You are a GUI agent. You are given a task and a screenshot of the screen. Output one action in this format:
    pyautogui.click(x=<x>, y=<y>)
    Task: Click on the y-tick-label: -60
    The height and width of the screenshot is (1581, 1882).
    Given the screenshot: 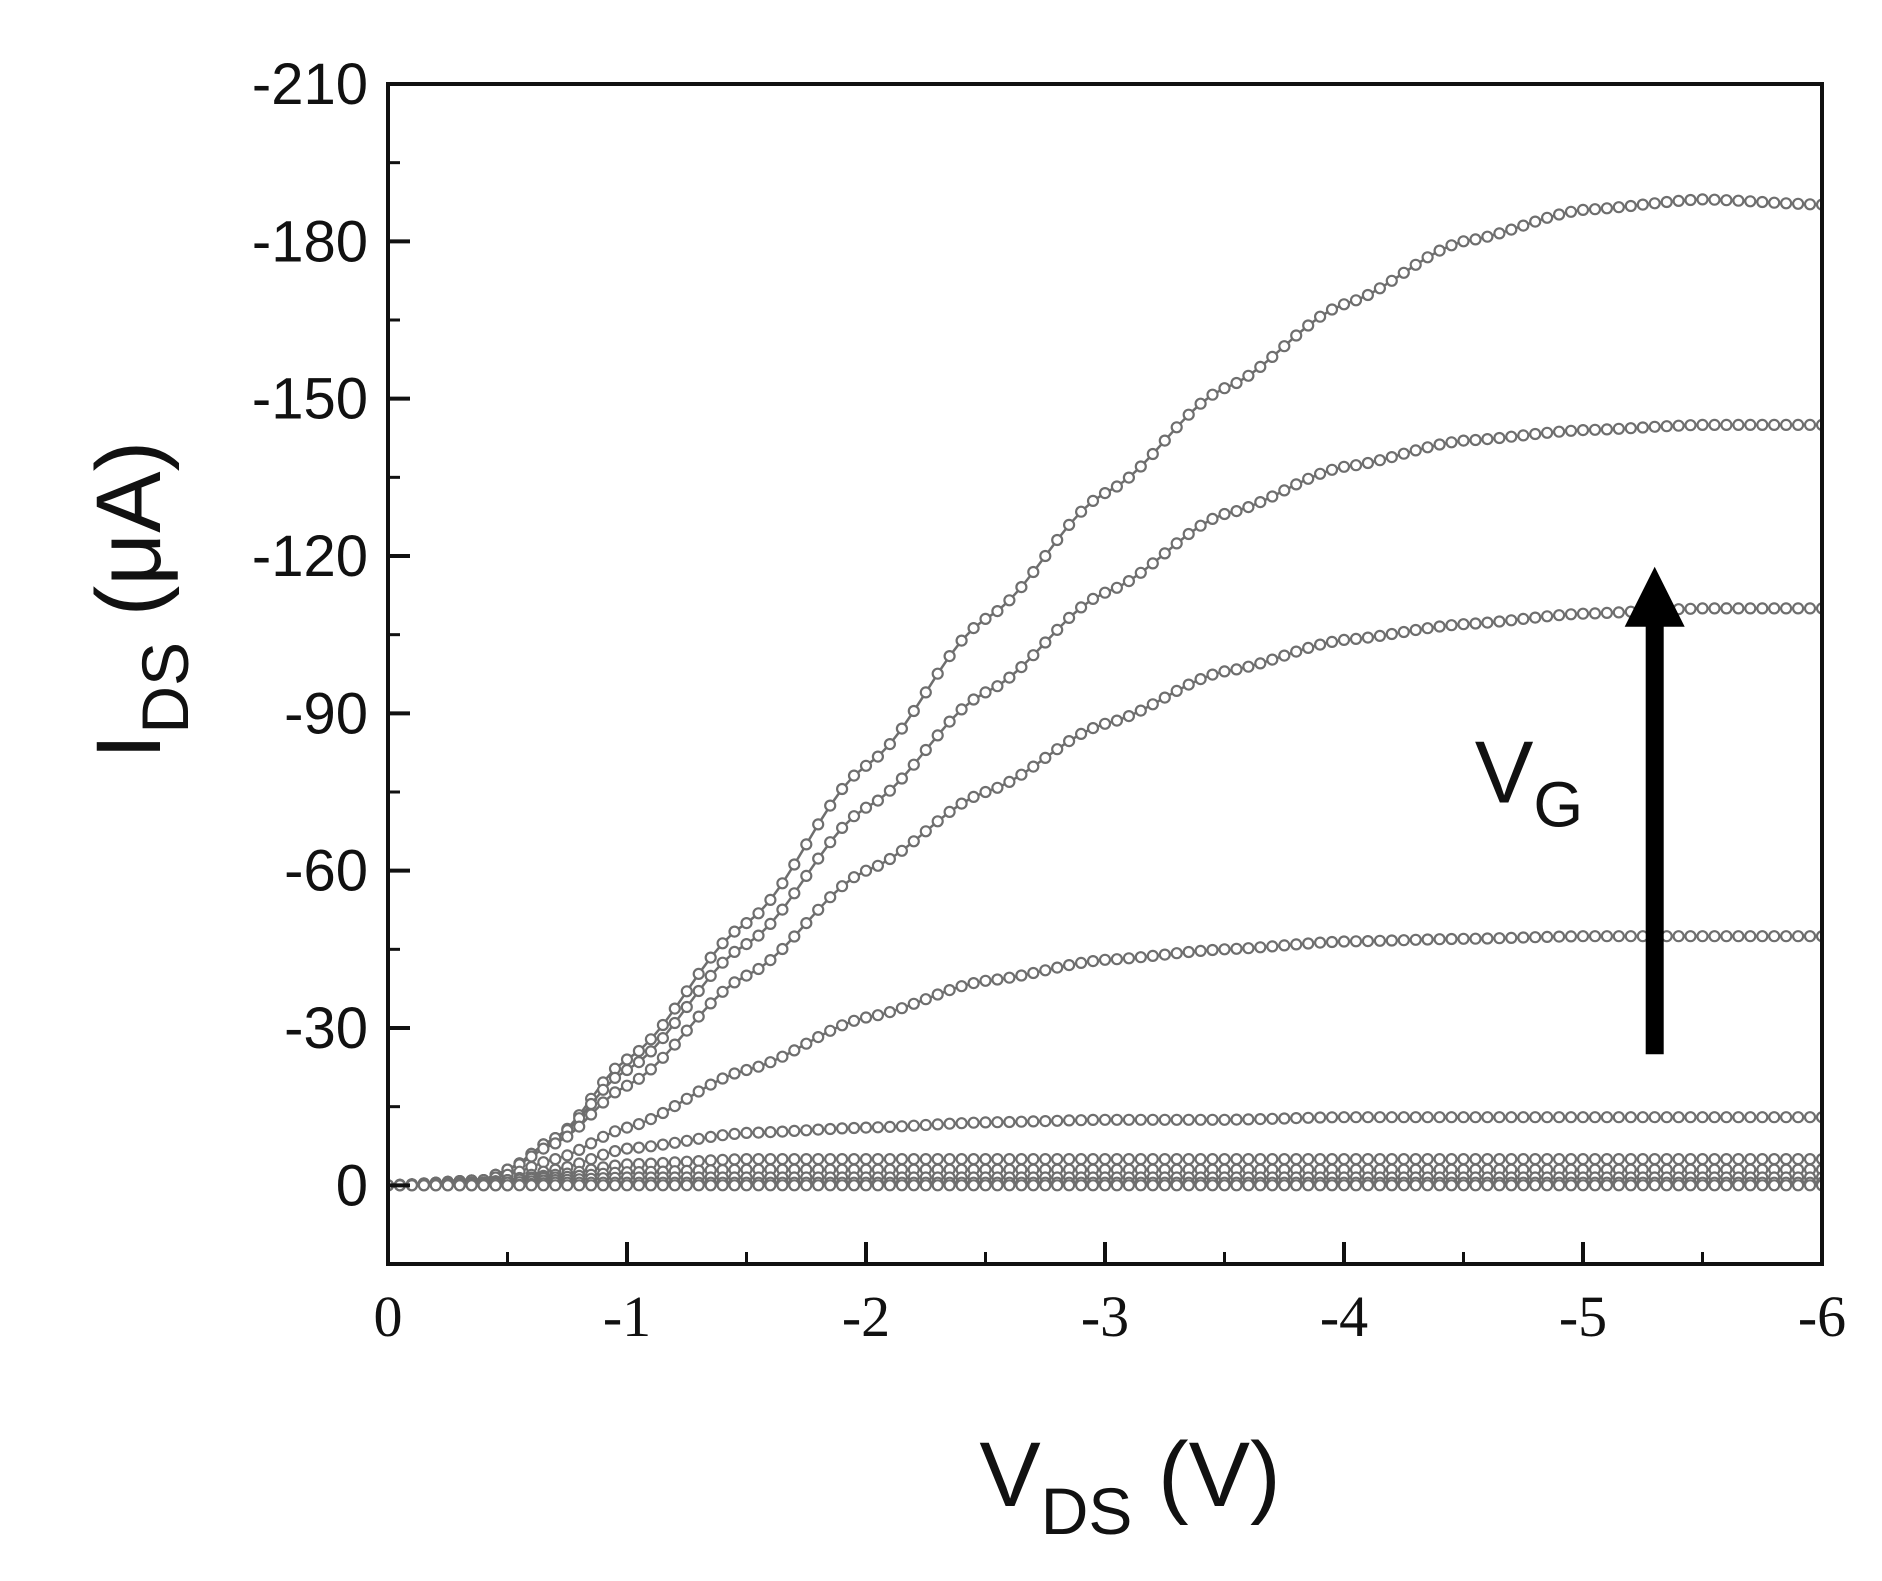 What is the action you would take?
    pyautogui.click(x=326, y=871)
    